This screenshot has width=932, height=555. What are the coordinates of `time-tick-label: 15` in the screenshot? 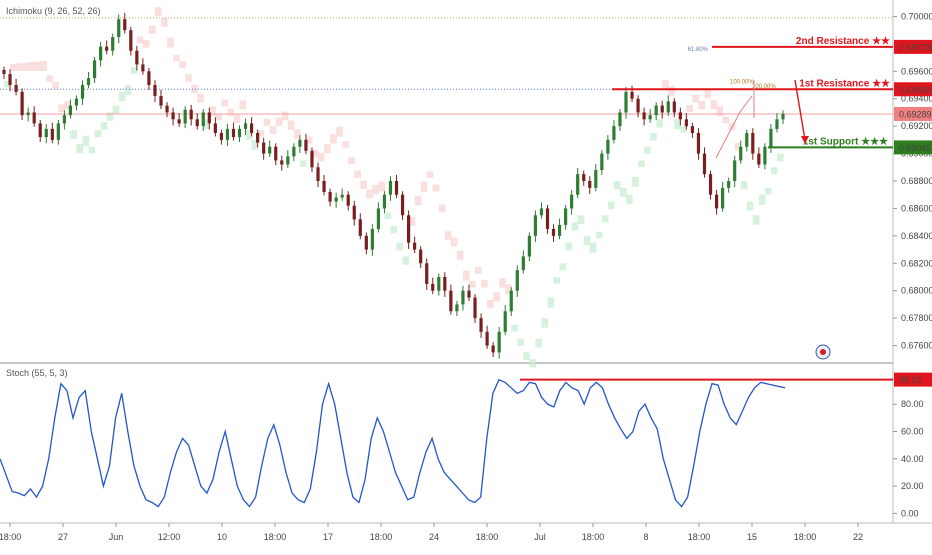 It's located at (752, 537).